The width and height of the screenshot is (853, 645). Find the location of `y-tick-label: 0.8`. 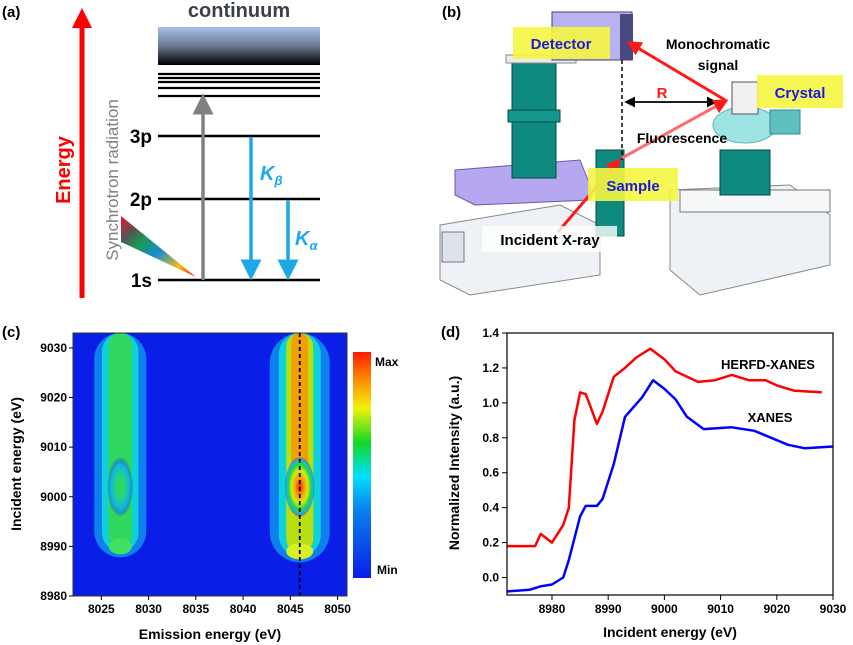

y-tick-label: 0.8 is located at coordinates (490, 438).